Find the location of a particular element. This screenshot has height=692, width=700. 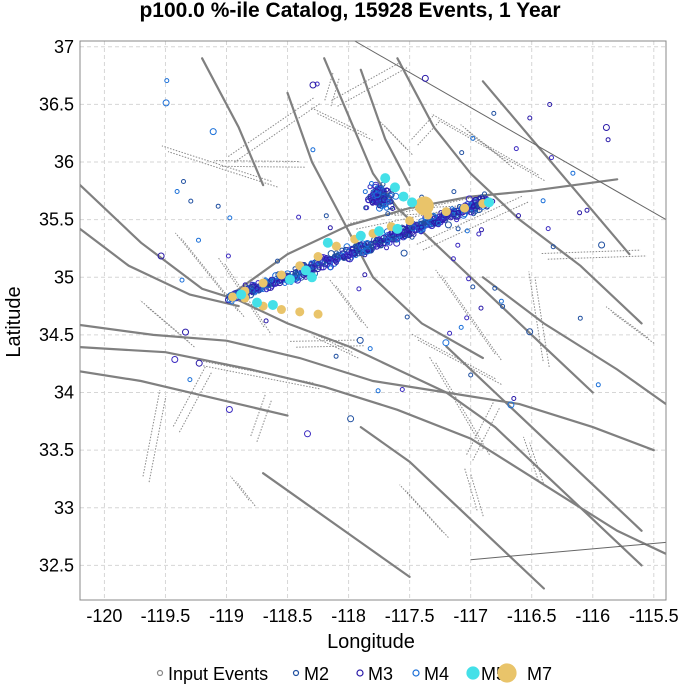

x-tick-label: -119.5 is located at coordinates (166, 616).